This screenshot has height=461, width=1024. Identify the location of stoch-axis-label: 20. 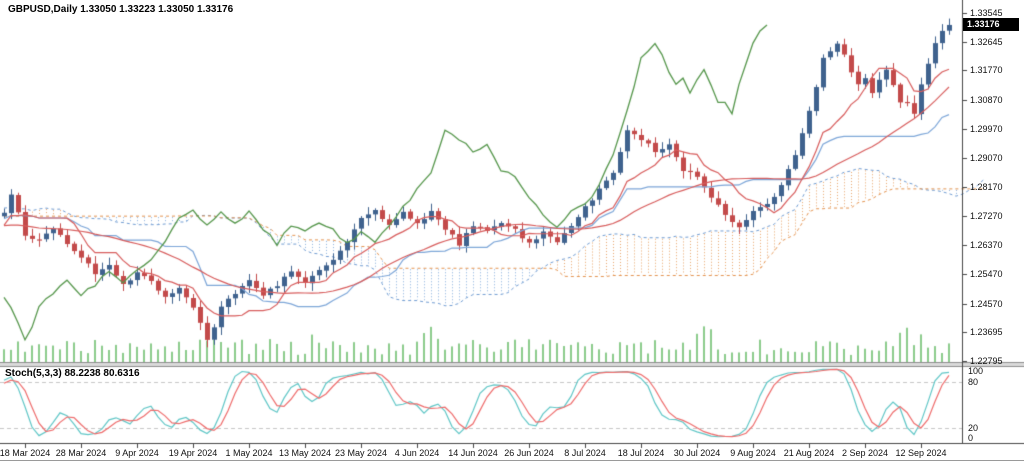
(973, 427).